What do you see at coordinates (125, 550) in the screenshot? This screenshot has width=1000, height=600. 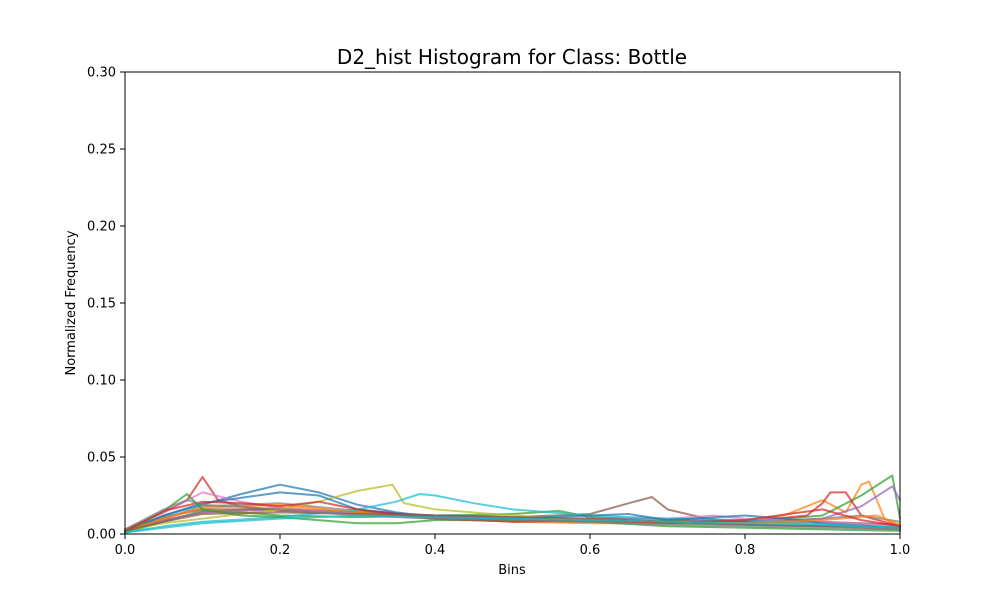 I see `x-tick-label: 0.0` at bounding box center [125, 550].